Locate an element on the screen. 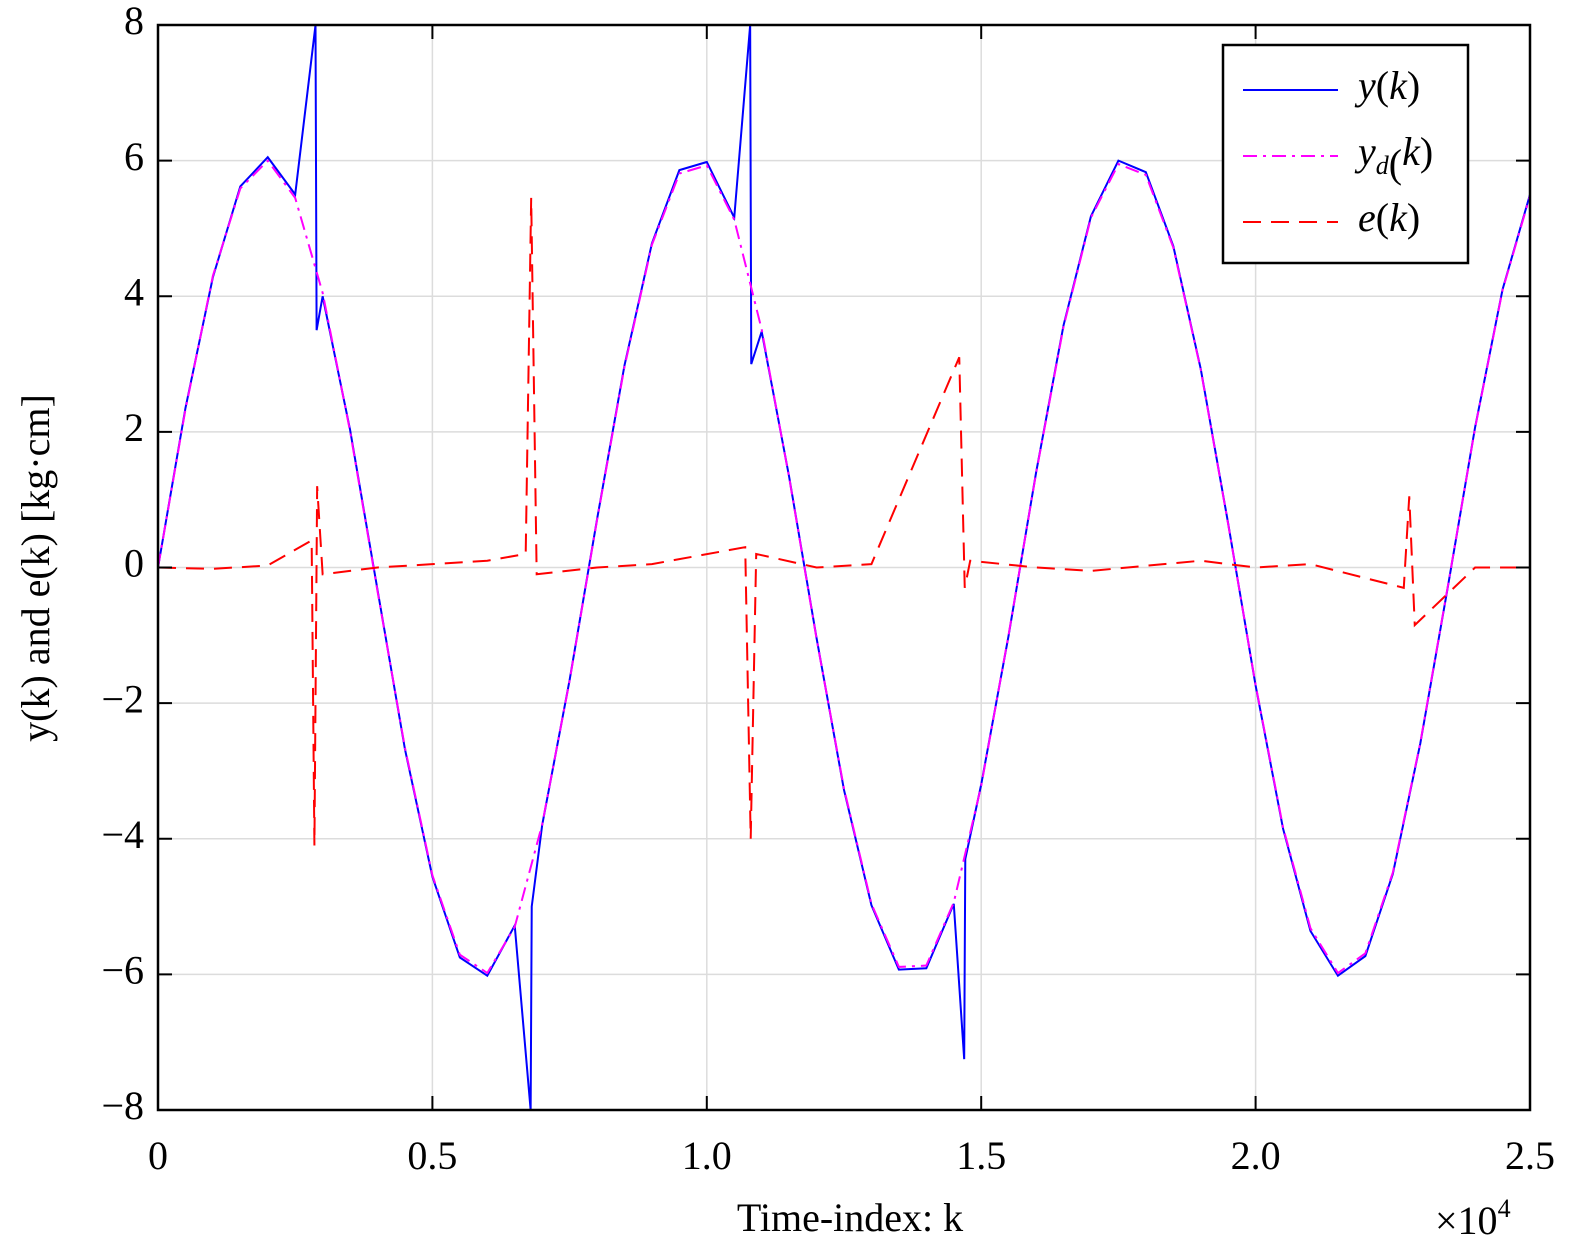 The height and width of the screenshot is (1259, 1575). x-tick-label: 2.5 is located at coordinates (1530, 1155).